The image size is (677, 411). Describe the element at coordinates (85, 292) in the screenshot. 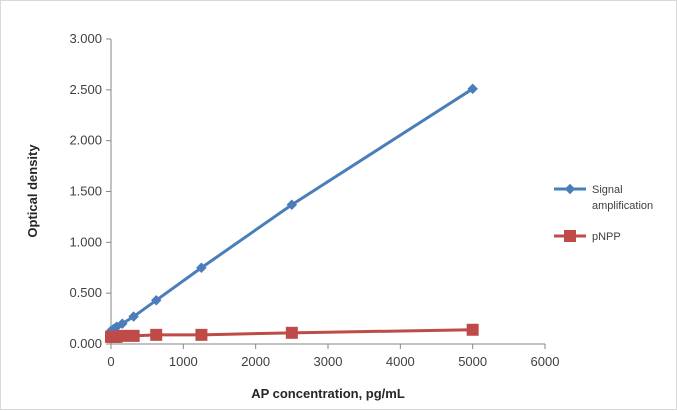

I see `y-tick-label: 0.500` at that location.